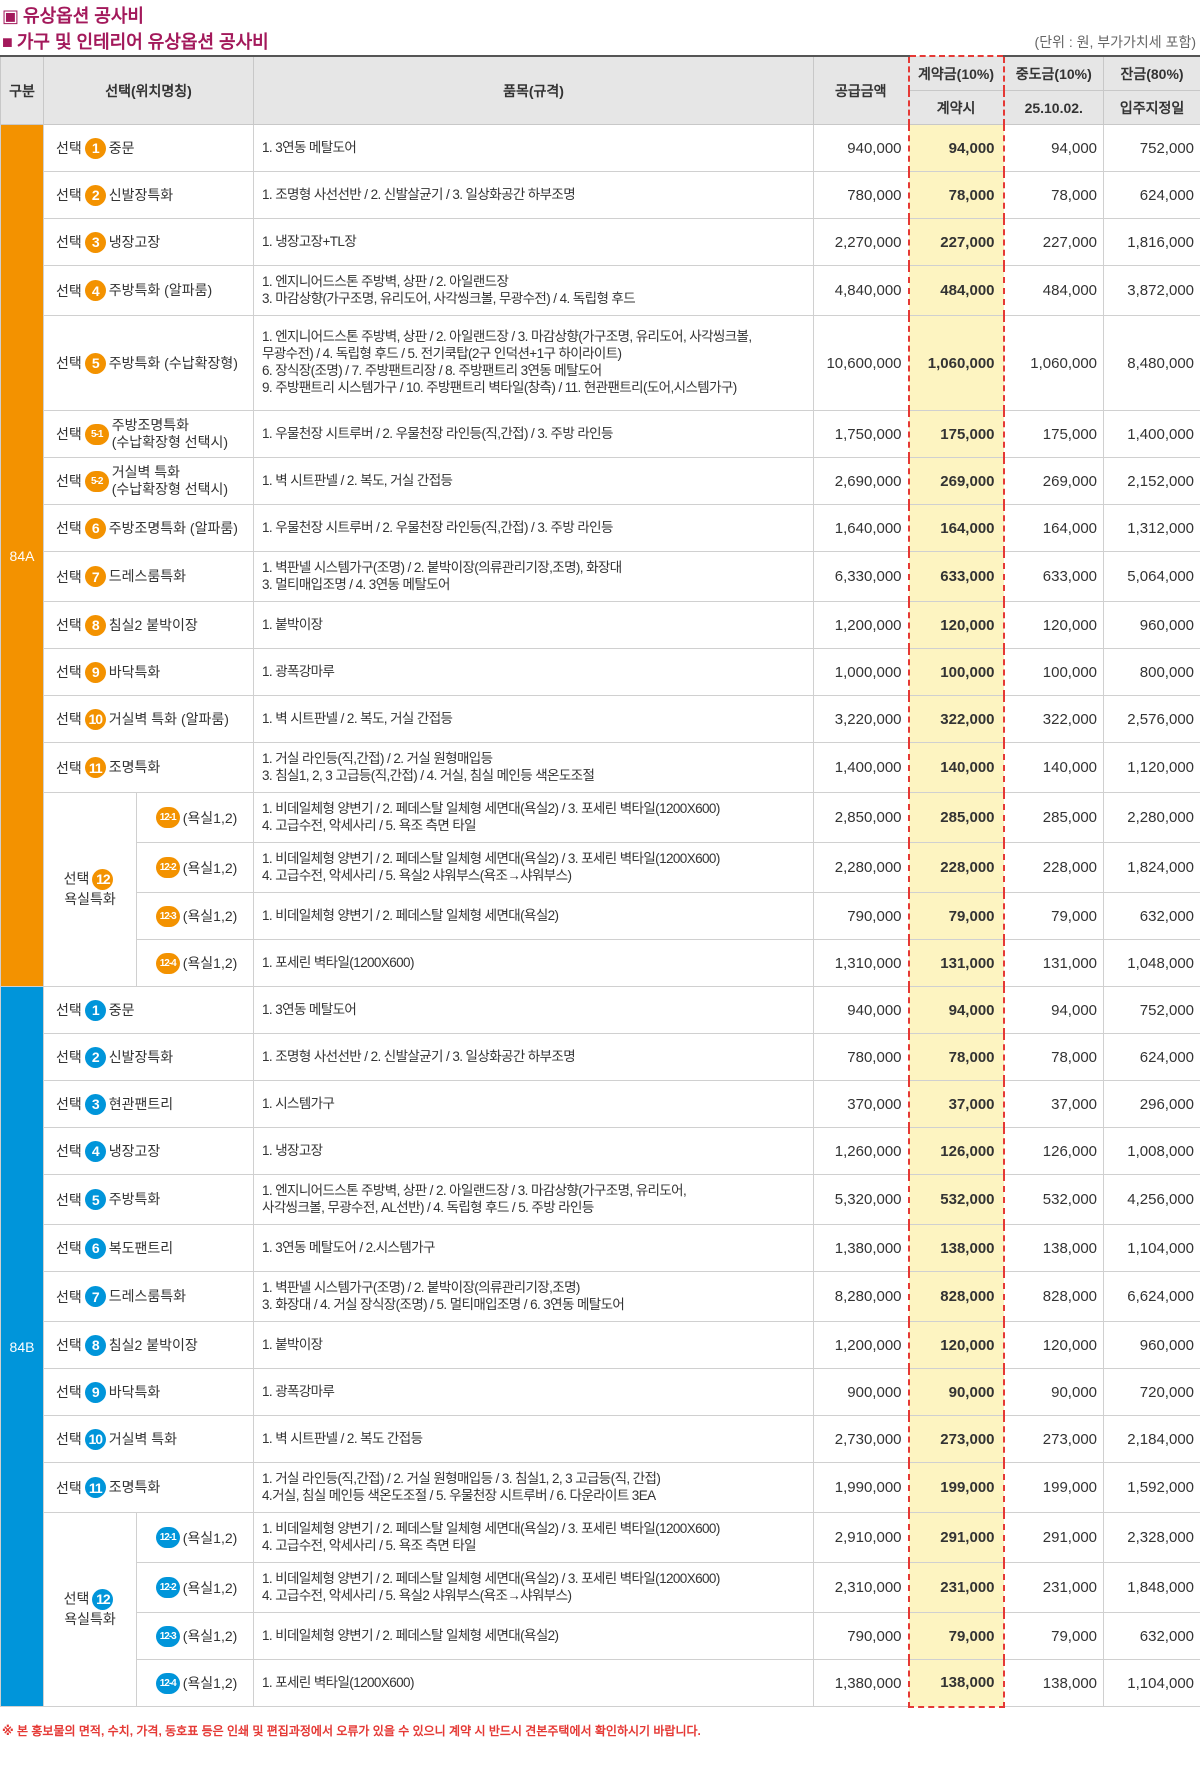  Describe the element at coordinates (148, 1296) in the screenshot. I see `option-cell: 선택 7 드레스룸특화` at that location.